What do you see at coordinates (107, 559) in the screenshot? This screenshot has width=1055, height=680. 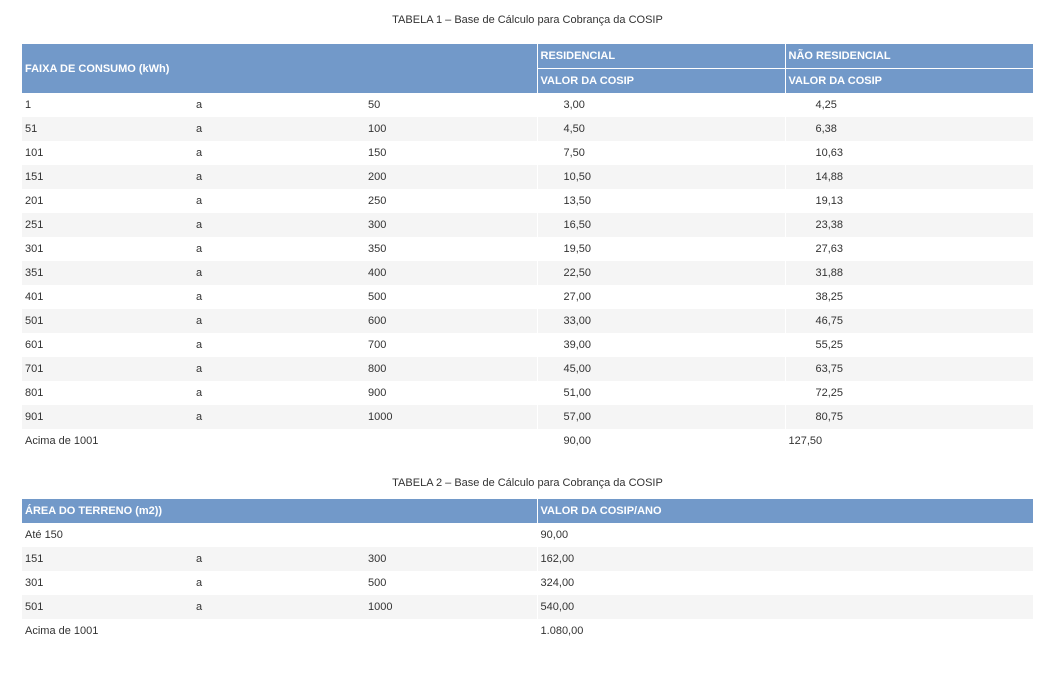 I see `range-from-cell: 151` at bounding box center [107, 559].